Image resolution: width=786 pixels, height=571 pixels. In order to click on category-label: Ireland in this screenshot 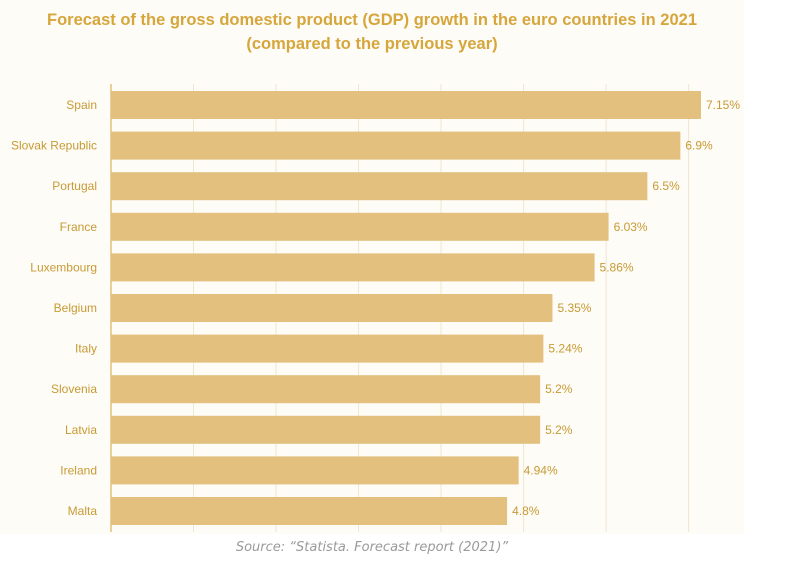, I will do `click(78, 470)`.